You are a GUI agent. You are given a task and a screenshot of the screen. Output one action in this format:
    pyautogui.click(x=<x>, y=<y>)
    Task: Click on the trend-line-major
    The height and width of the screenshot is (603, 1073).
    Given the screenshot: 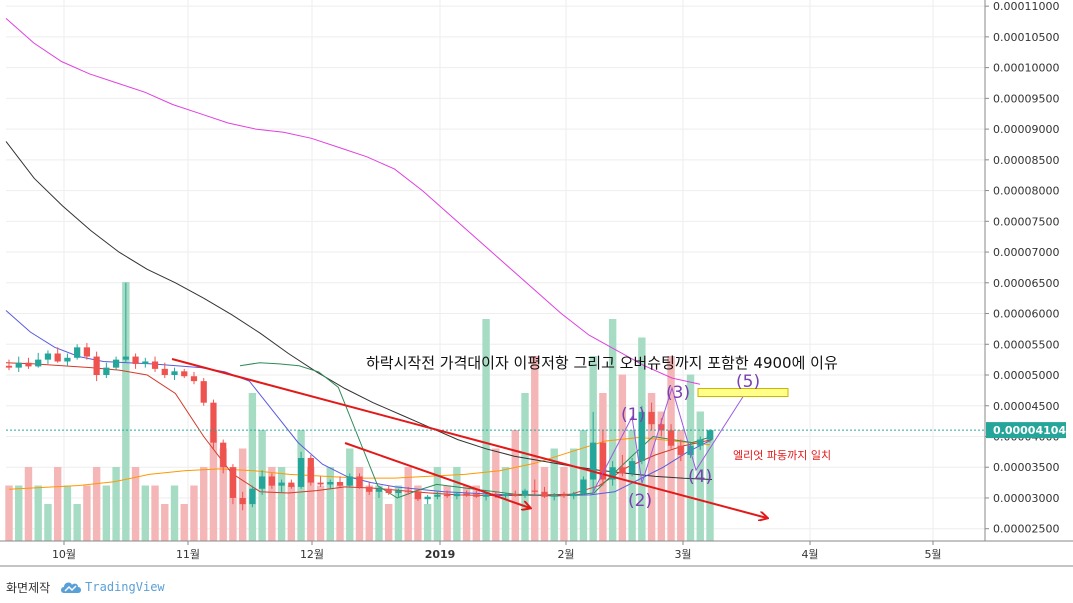 What is the action you would take?
    pyautogui.click(x=469, y=438)
    